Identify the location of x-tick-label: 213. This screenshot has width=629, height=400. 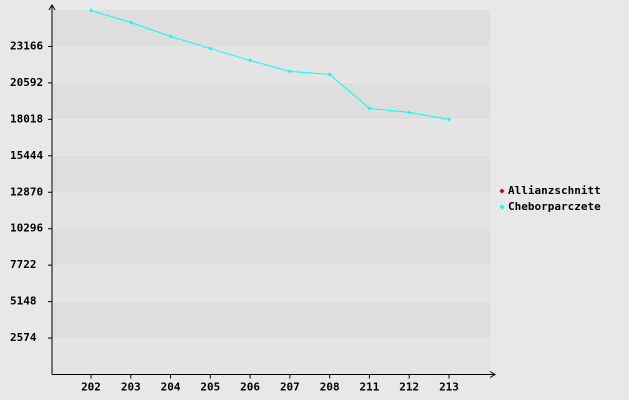
(449, 387).